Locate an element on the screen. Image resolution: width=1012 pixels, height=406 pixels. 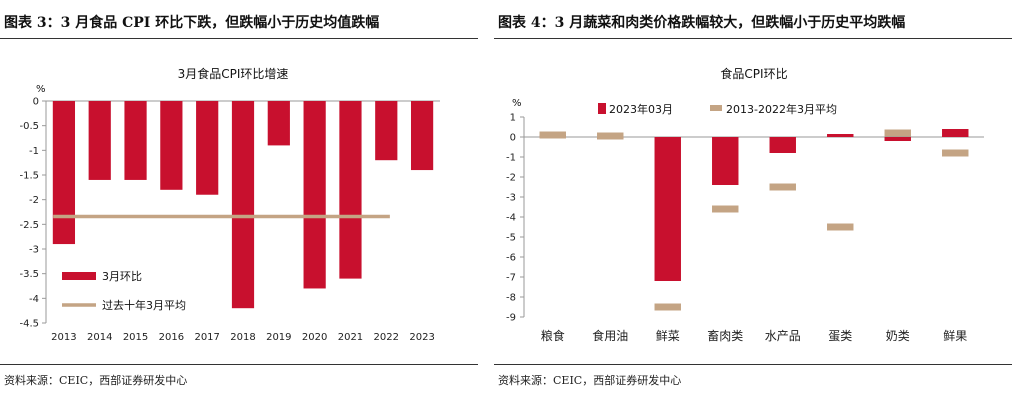
y-tick-label: -4.5 is located at coordinates (29, 324).